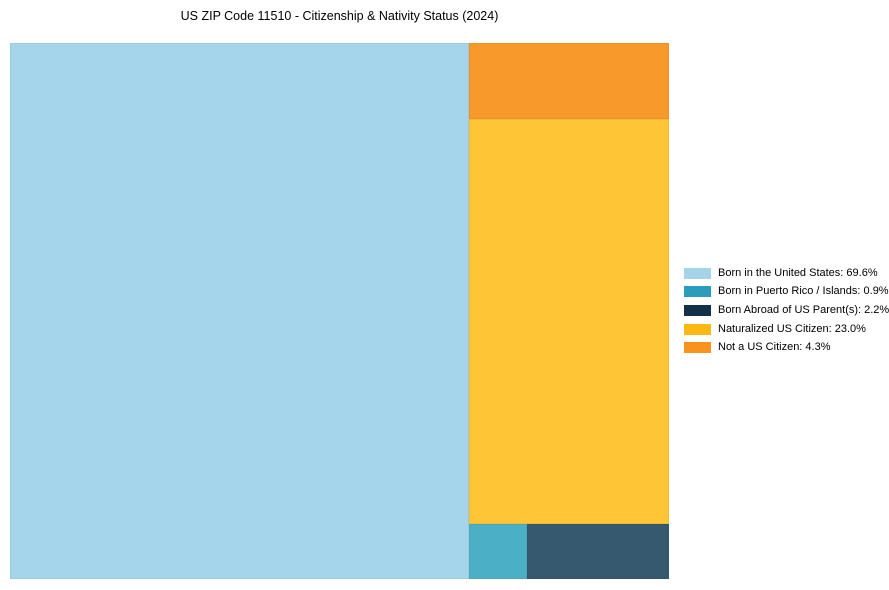 The image size is (889, 590). I want to click on legend-label: Naturalized US Citizen: 23.0%, so click(792, 328).